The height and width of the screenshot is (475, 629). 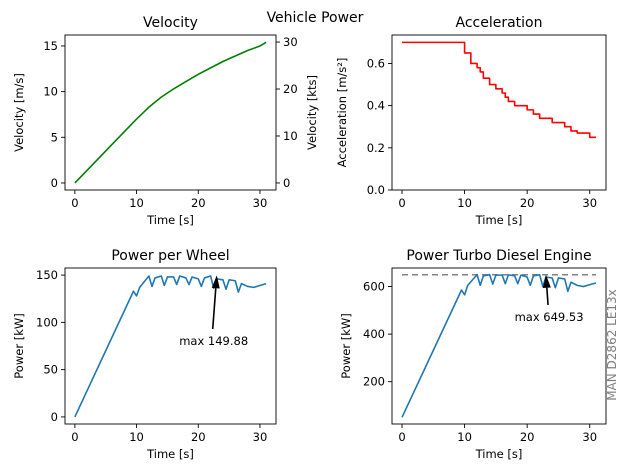 What do you see at coordinates (376, 148) in the screenshot?
I see `y-tick-label: 0.2` at bounding box center [376, 148].